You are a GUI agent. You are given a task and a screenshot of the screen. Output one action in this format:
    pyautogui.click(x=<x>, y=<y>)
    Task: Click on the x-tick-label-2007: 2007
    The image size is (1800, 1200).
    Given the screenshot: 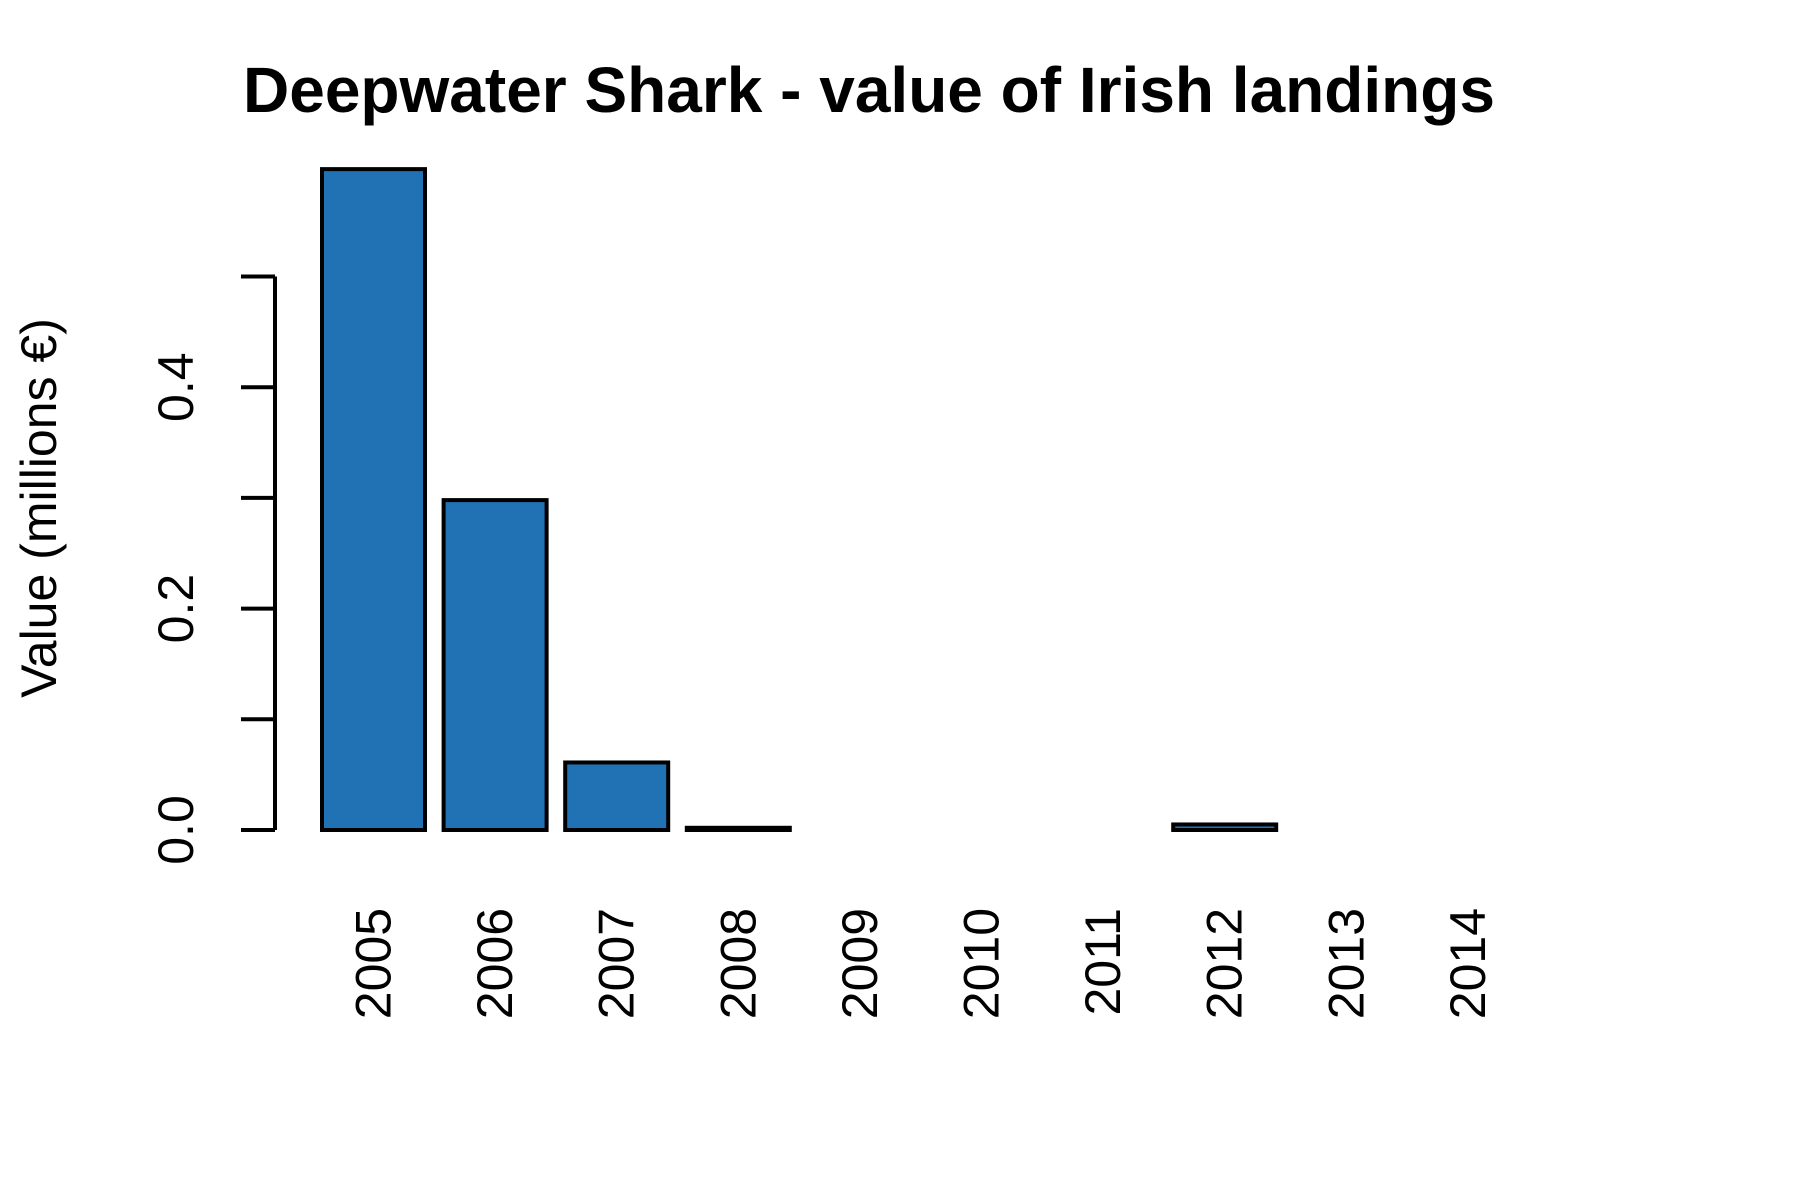 What is the action you would take?
    pyautogui.click(x=617, y=963)
    